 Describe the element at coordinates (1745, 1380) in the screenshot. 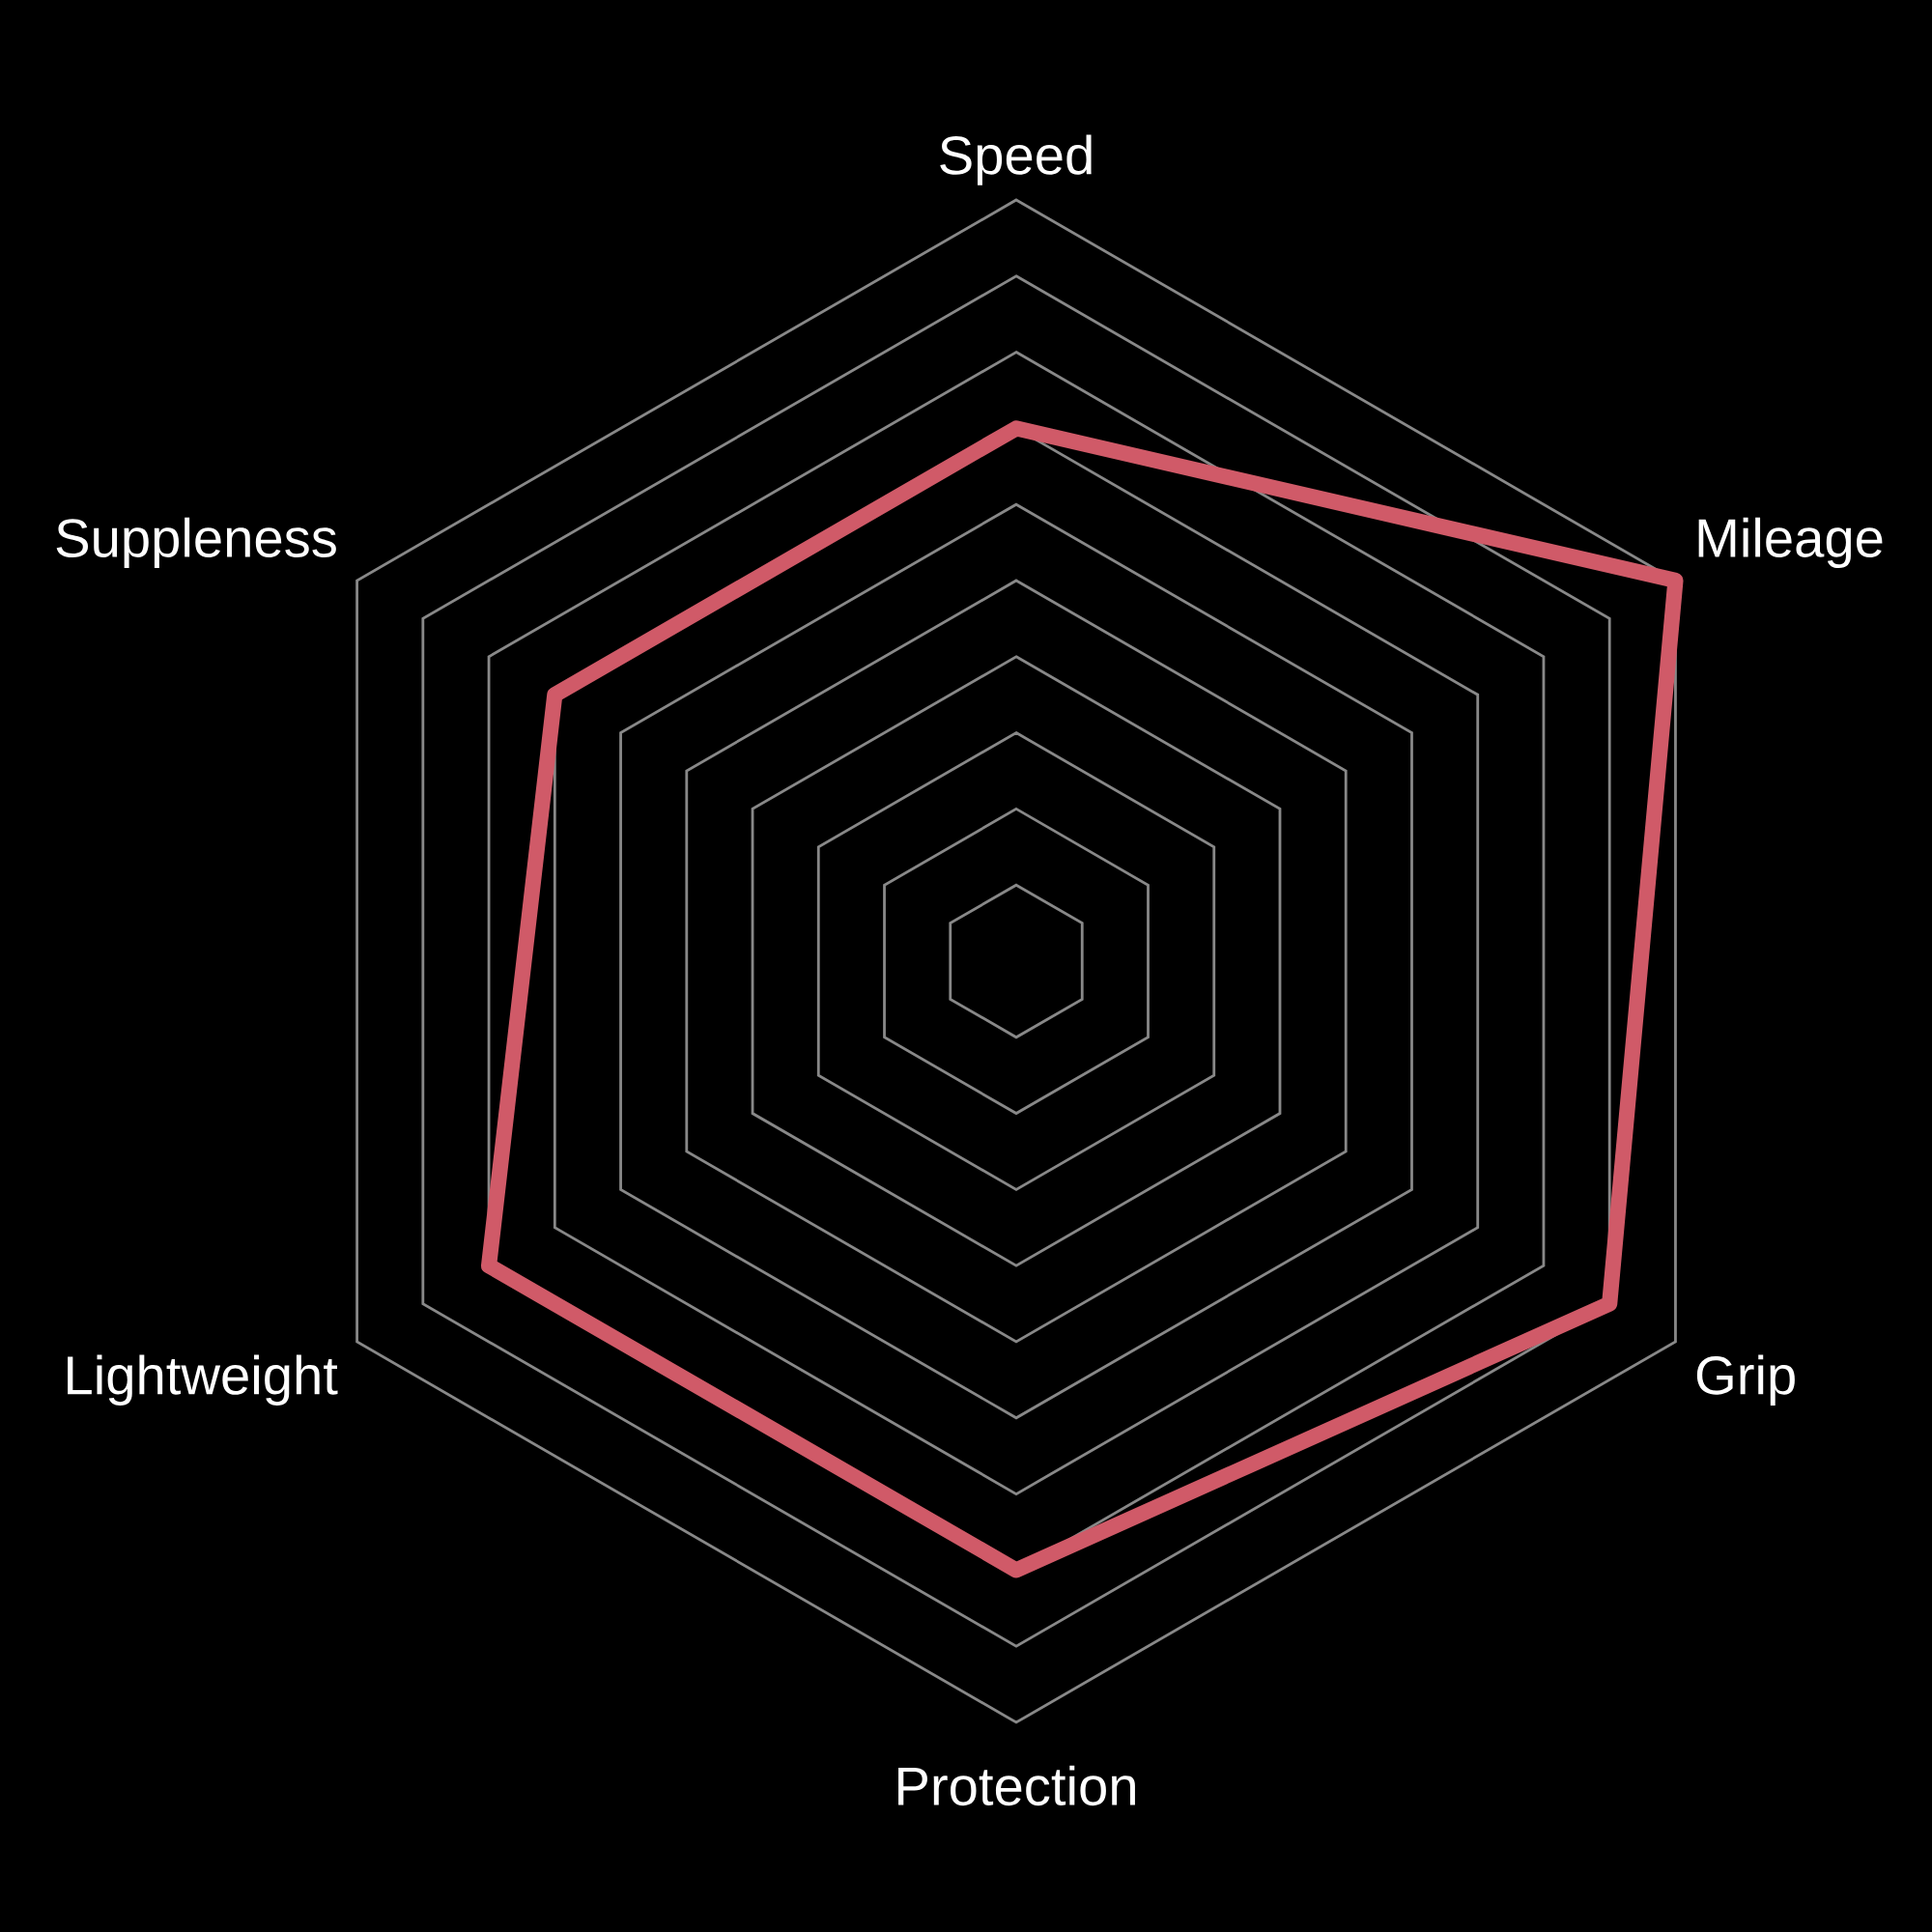

I see `spoke-label: Grip` at that location.